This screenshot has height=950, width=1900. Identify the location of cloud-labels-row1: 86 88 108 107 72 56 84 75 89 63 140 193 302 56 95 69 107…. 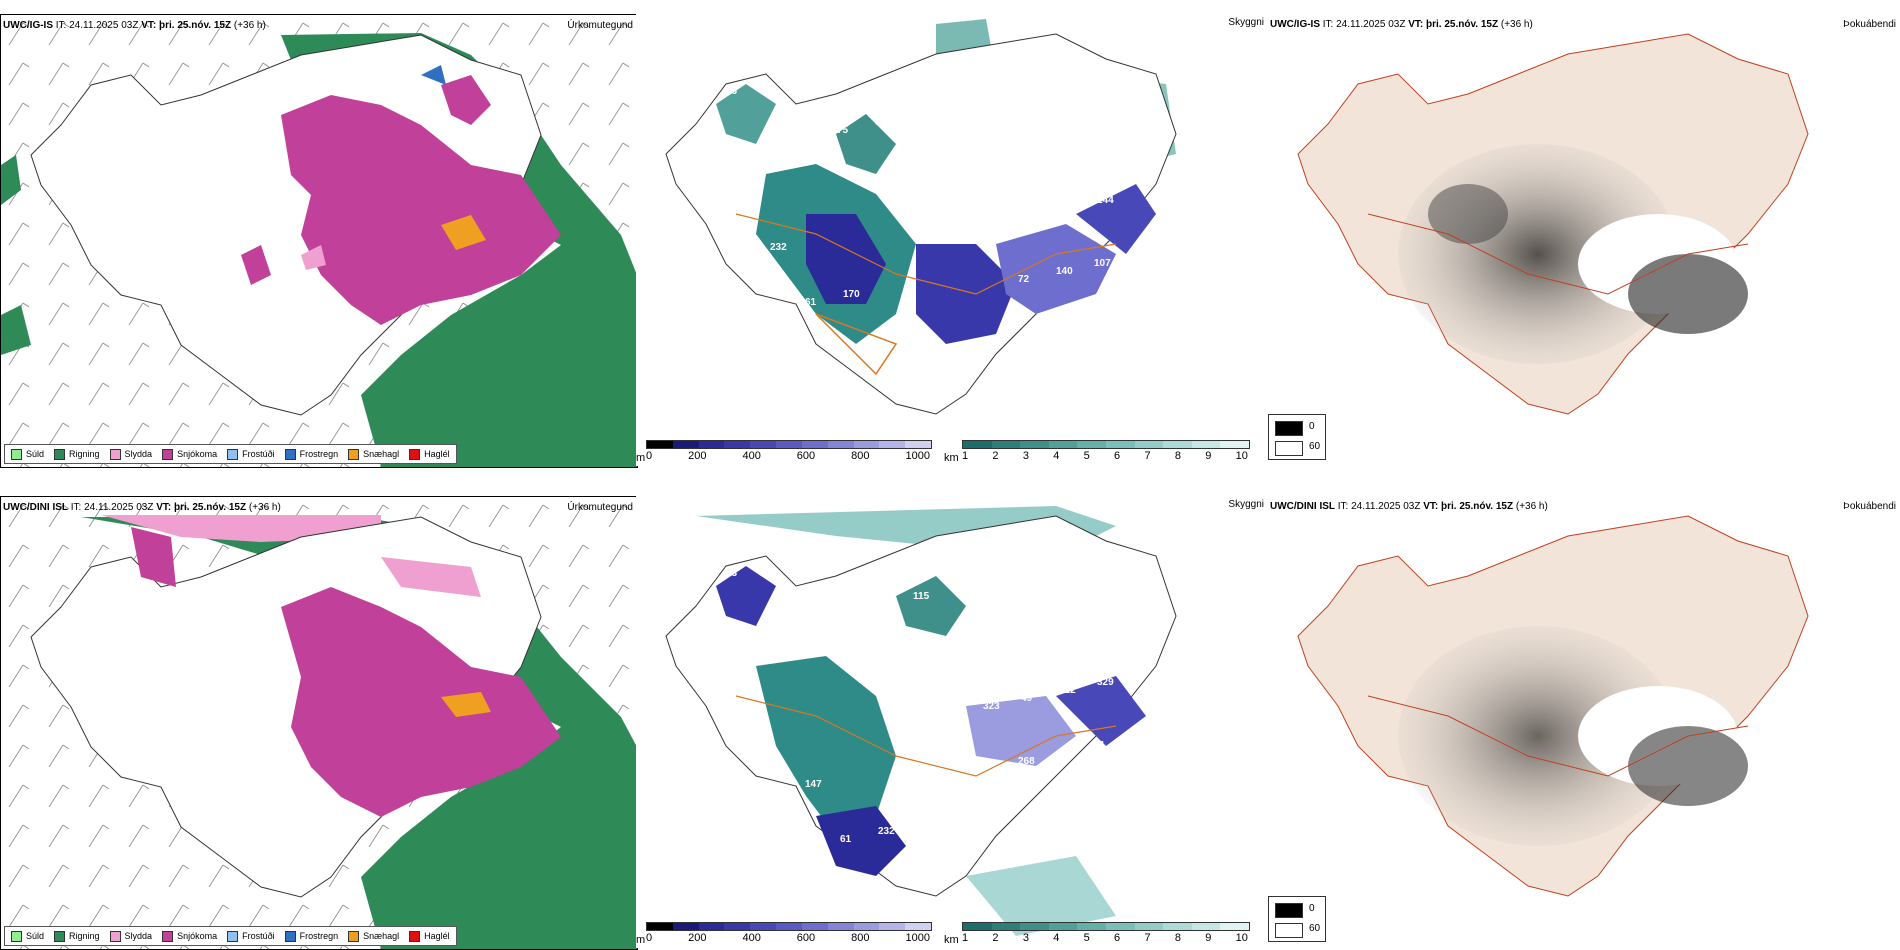
(920, 232).